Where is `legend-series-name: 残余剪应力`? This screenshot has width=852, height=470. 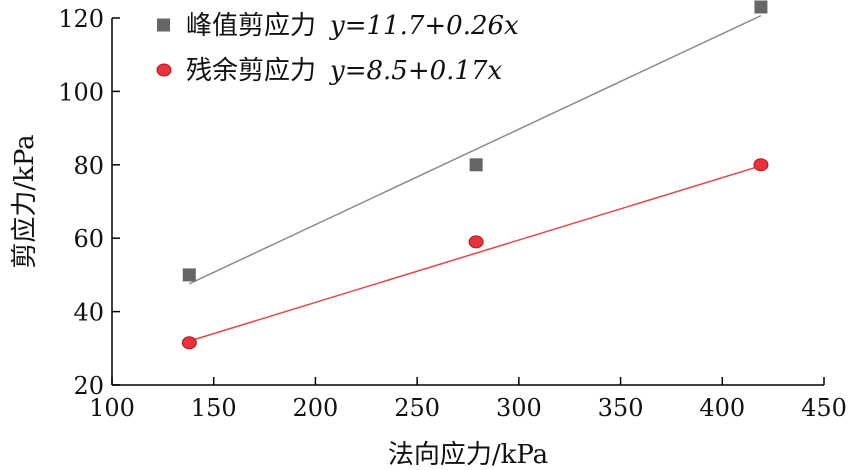
legend-series-name: 残余剪应力 is located at coordinates (251, 71).